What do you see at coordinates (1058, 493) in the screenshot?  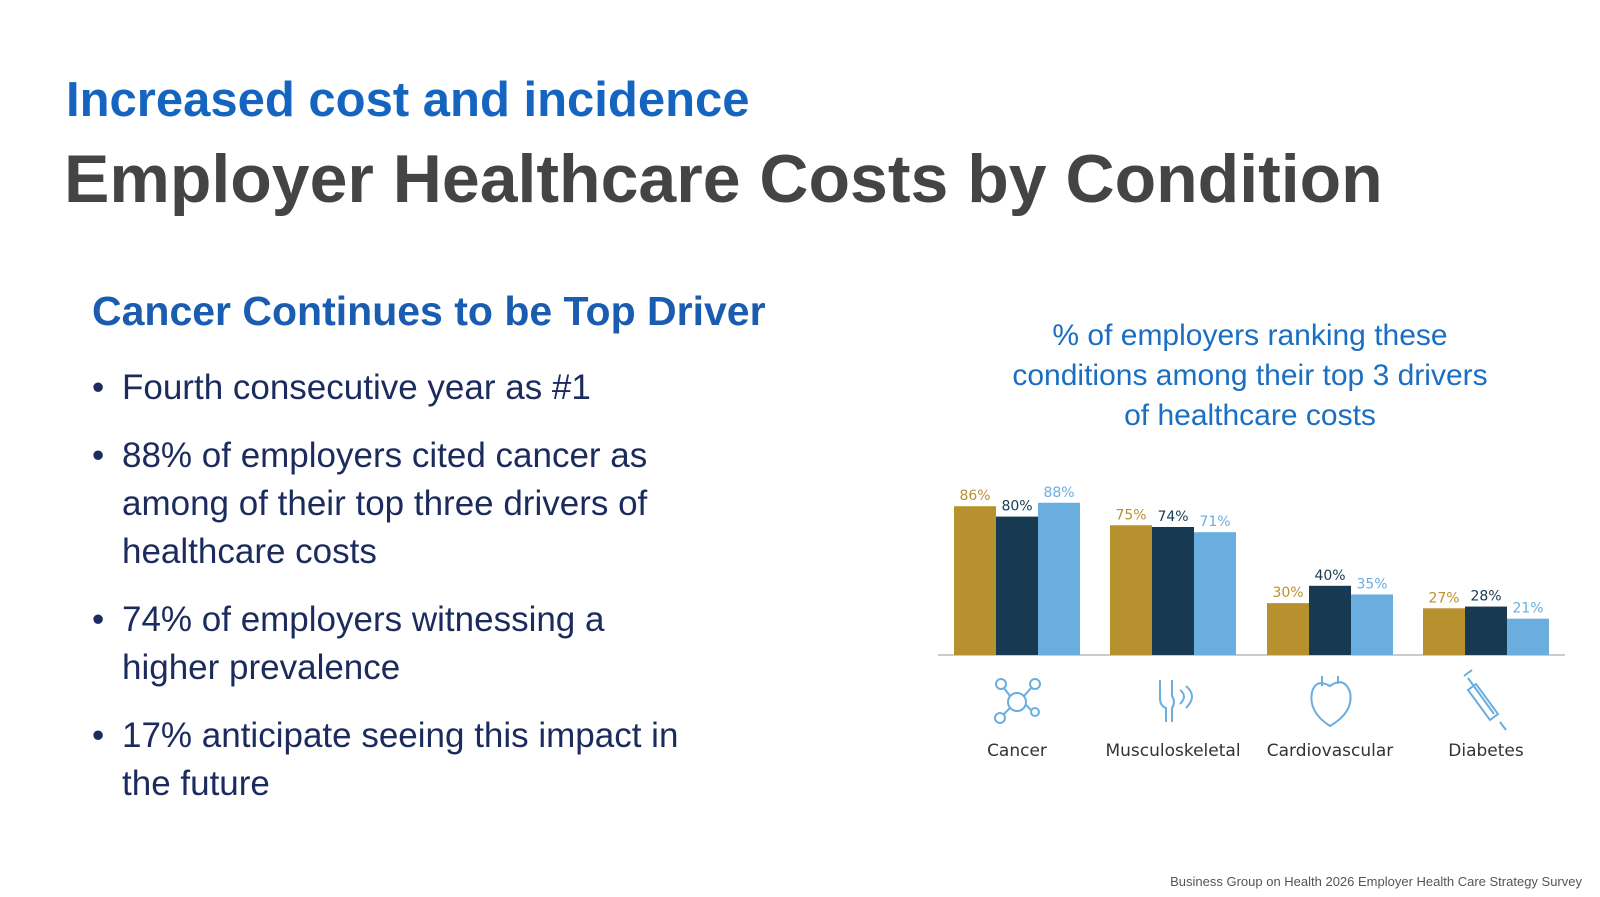 I see `value-label: 88%` at bounding box center [1058, 493].